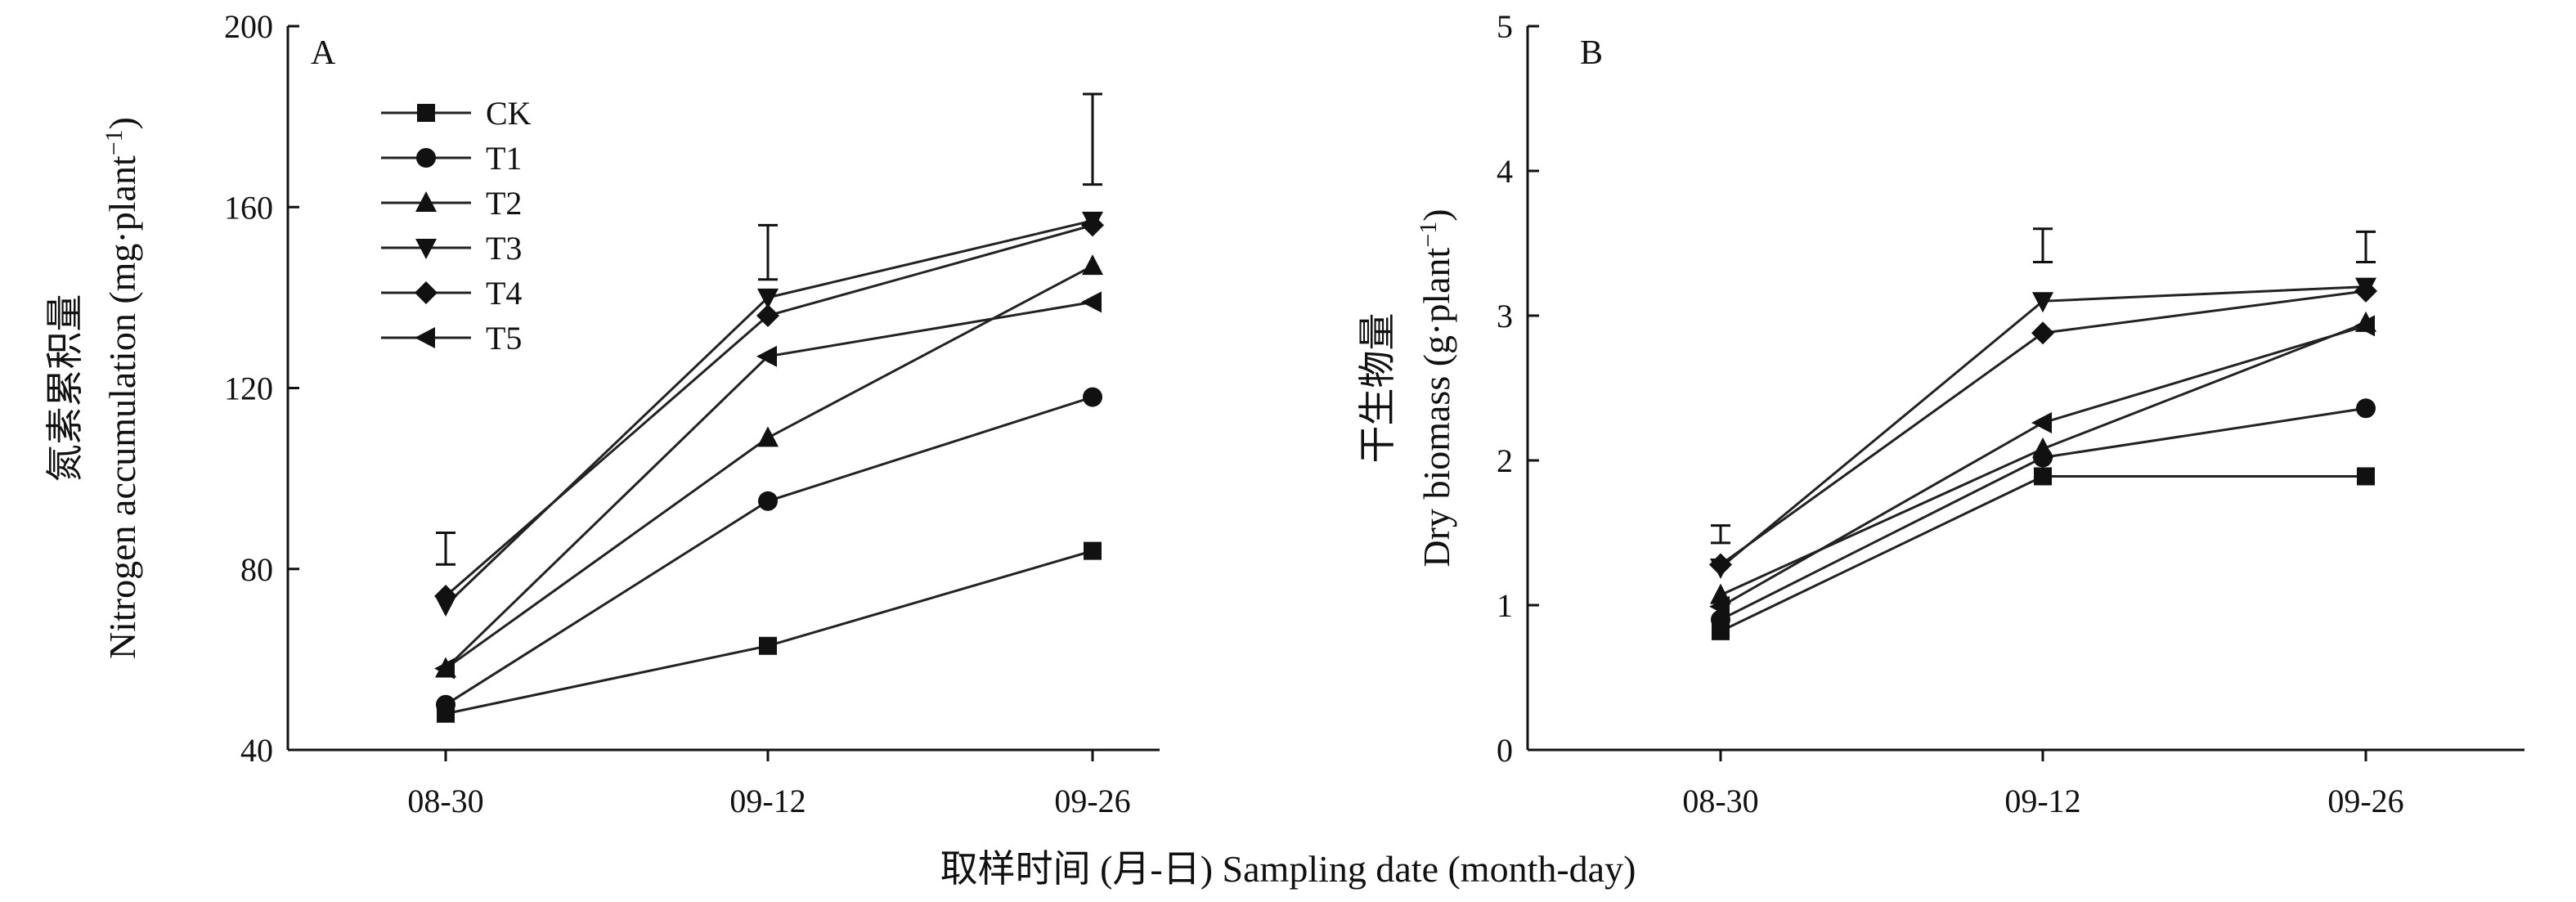 The image size is (2576, 902). Describe the element at coordinates (451, 204) in the screenshot. I see `legend-item-t2: T2` at that location.